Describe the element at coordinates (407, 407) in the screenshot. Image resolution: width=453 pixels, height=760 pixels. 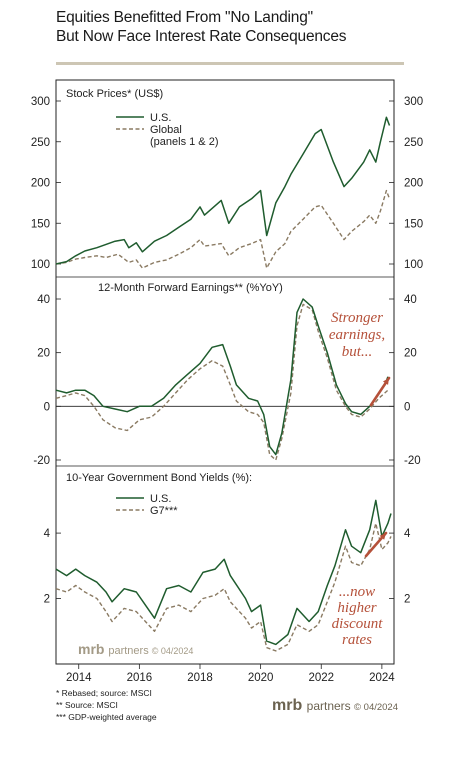
I see `panel-2-ytick-right: 0` at that location.